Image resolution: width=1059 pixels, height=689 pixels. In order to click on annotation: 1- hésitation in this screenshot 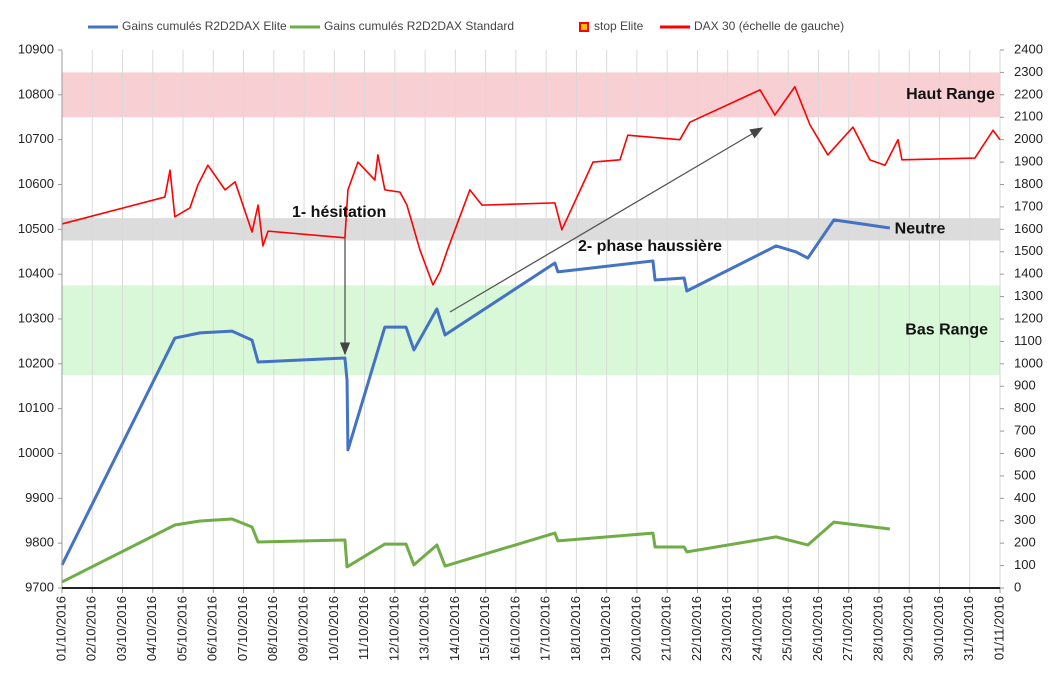, I will do `click(339, 212)`.